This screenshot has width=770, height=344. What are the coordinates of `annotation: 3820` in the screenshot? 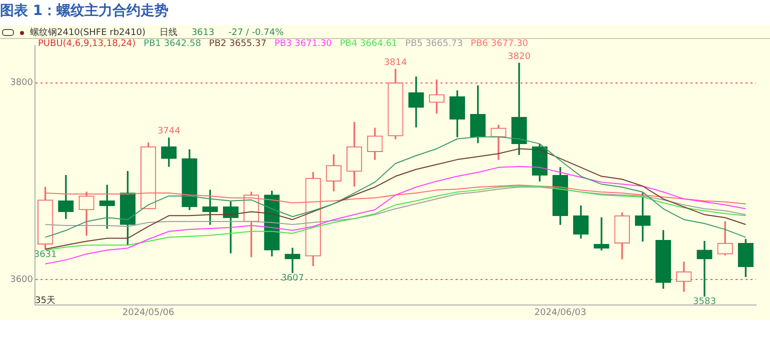 It's located at (519, 57).